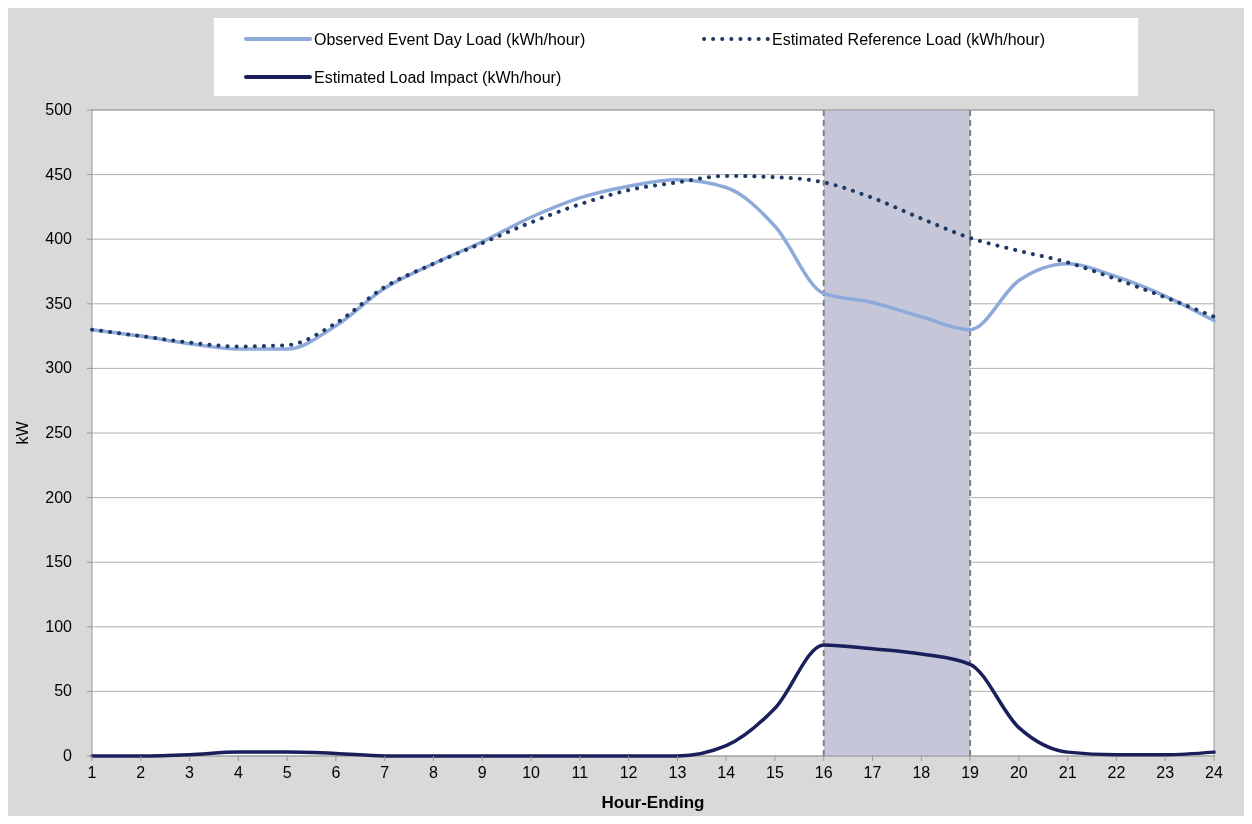  What do you see at coordinates (628, 772) in the screenshot?
I see `x-tick-label: 12` at bounding box center [628, 772].